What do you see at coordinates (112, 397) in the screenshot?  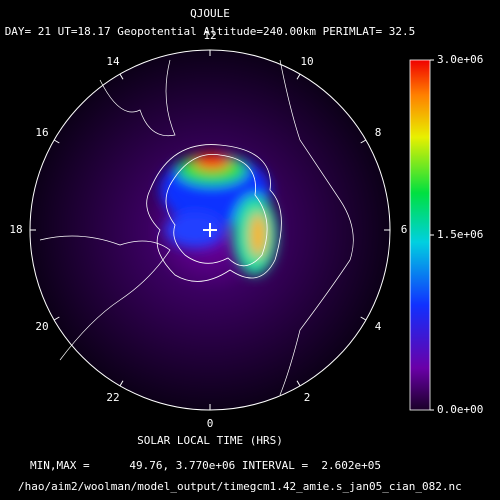 I see `hour-label: 22` at bounding box center [112, 397].